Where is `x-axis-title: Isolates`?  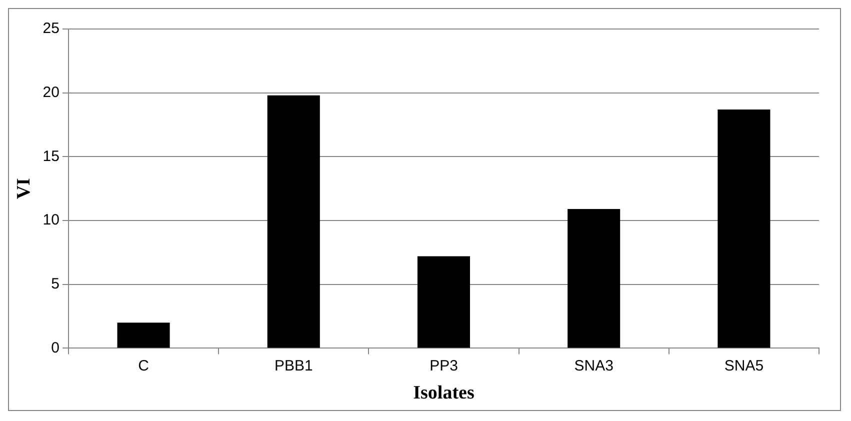 x-axis-title: Isolates is located at coordinates (443, 393).